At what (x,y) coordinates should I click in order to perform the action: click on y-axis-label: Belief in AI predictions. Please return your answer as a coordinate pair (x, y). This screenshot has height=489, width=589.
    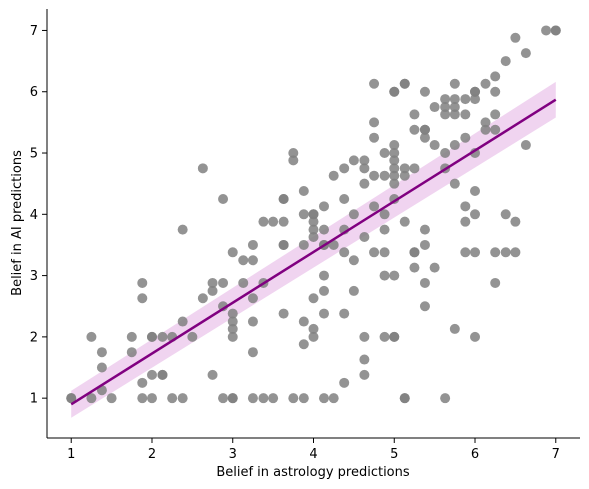
    Looking at the image, I should click on (17, 223).